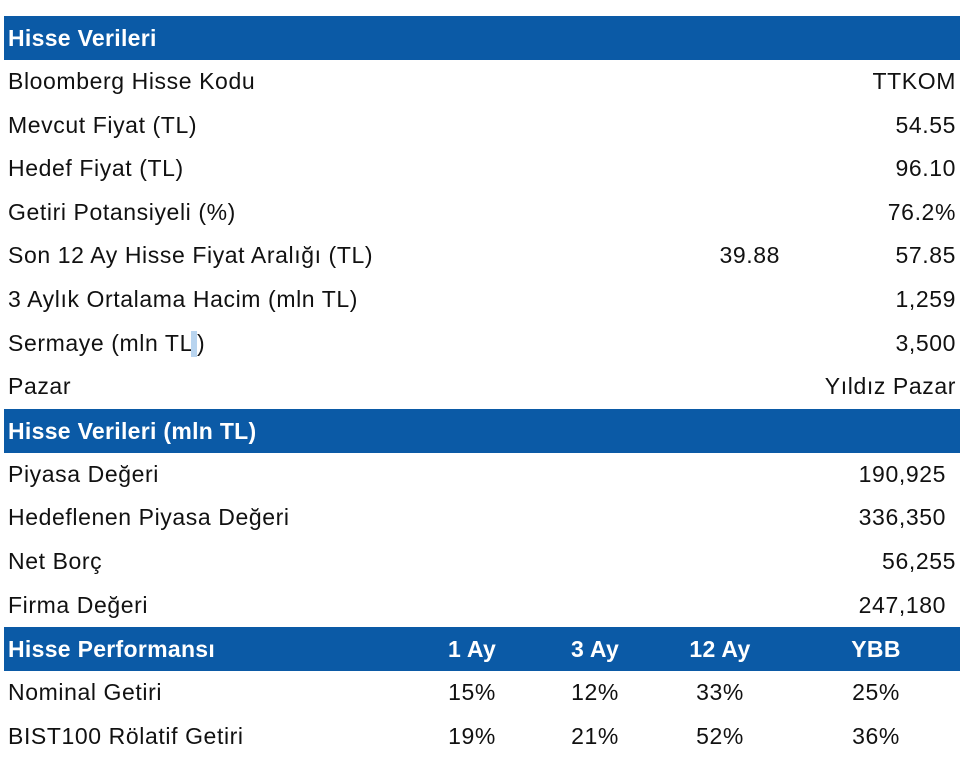 This screenshot has width=960, height=758. I want to click on table-row: Piyasa Değeri 190,925, so click(482, 475).